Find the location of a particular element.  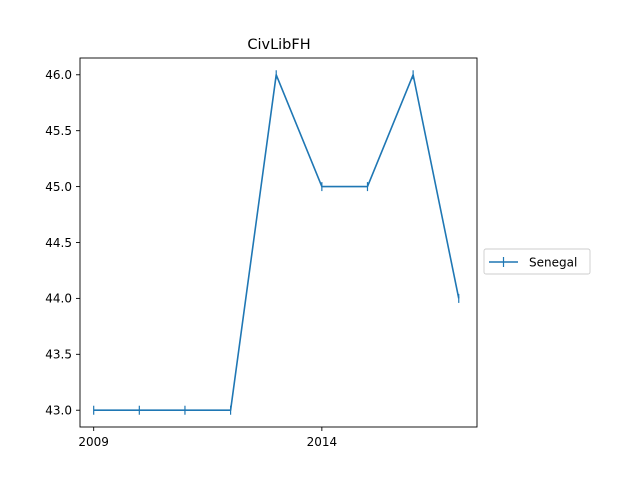

y-tick-label-4: 45.0 is located at coordinates (58, 187).